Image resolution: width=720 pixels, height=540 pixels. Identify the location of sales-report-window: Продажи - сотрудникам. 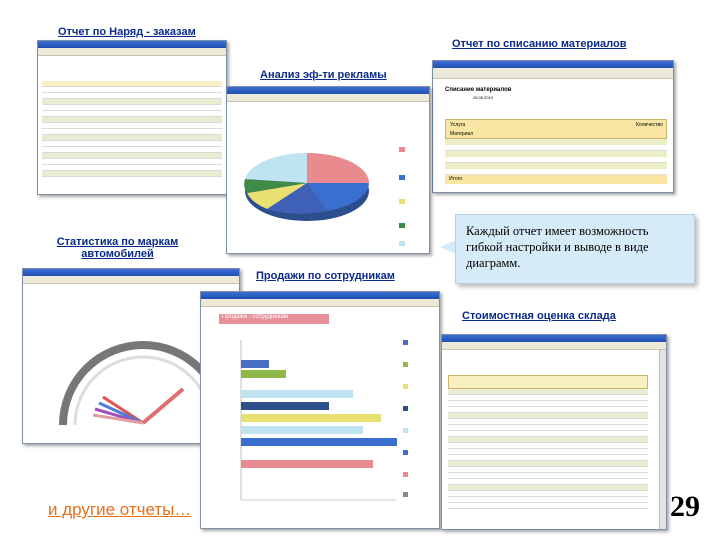
(320, 410).